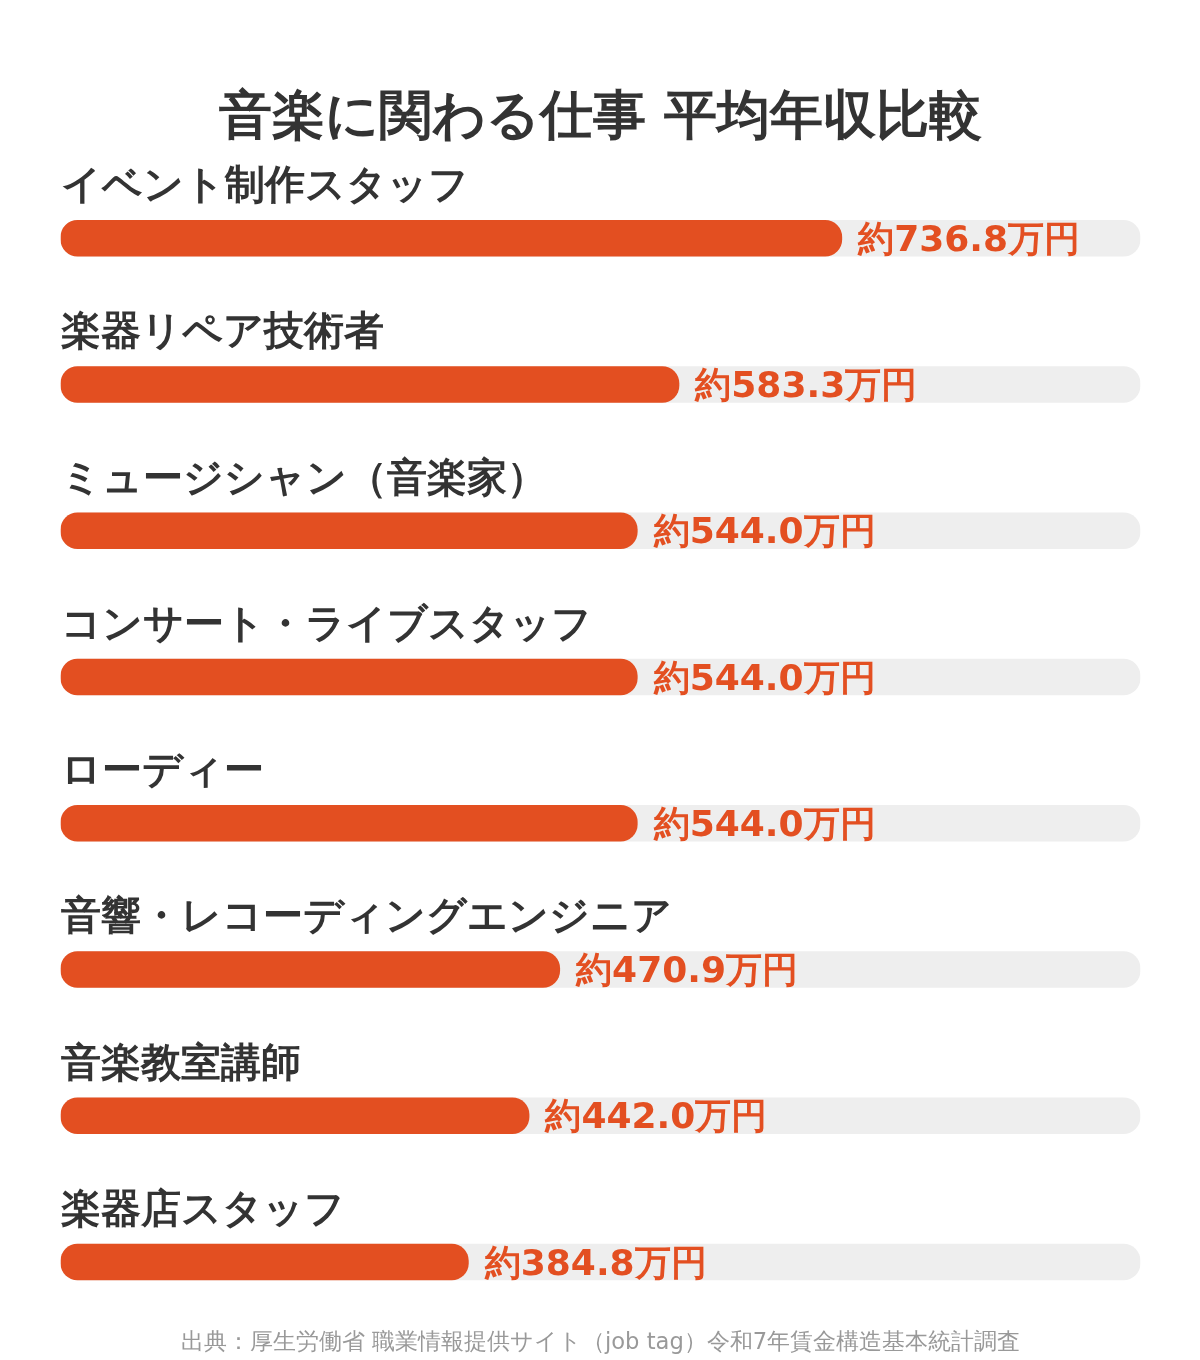  What do you see at coordinates (222, 330) in the screenshot?
I see `y-tick-label: 楽器リペア技術者` at bounding box center [222, 330].